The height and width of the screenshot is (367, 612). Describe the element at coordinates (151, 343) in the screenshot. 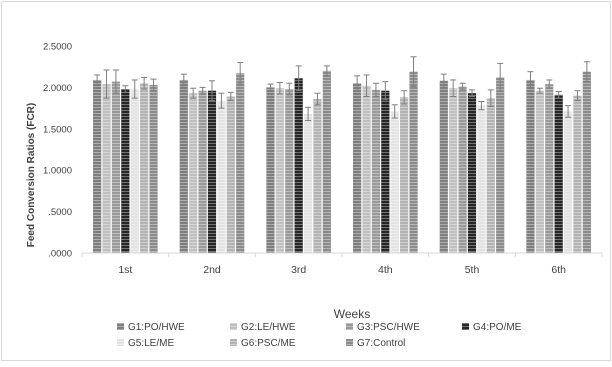

I see `legend-label: G5:LE/ME` at that location.